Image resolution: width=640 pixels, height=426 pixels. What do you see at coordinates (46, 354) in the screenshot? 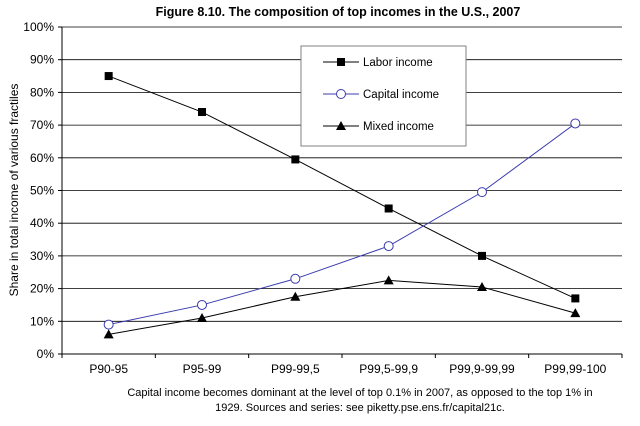
I see `y-tick-label: 0%` at bounding box center [46, 354].